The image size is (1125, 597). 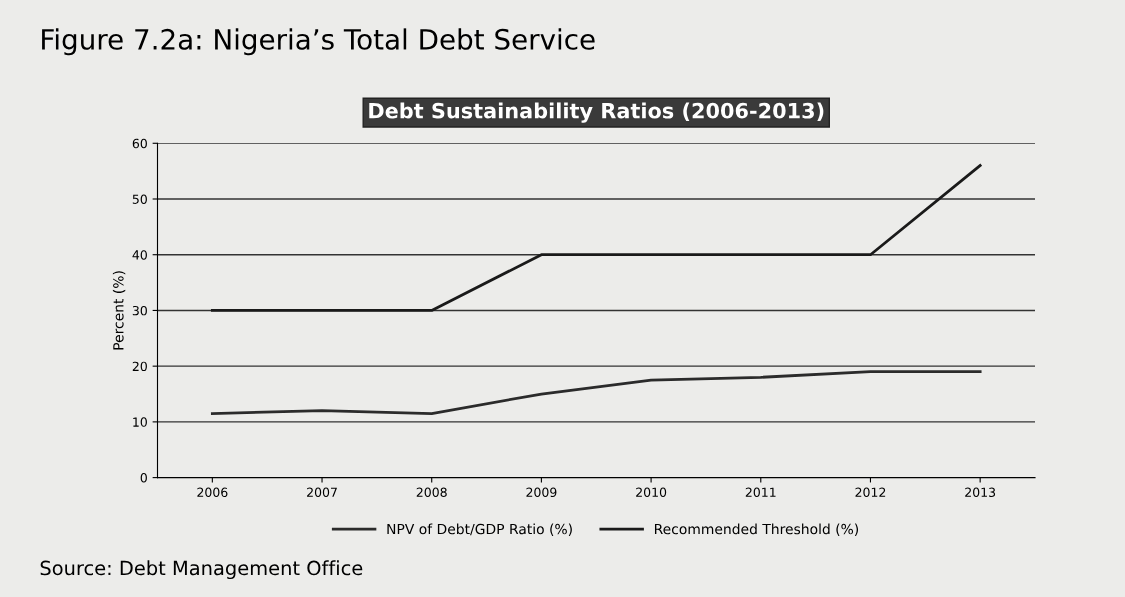 I want to click on legend-label: Recommended Threshold (%), so click(x=756, y=529).